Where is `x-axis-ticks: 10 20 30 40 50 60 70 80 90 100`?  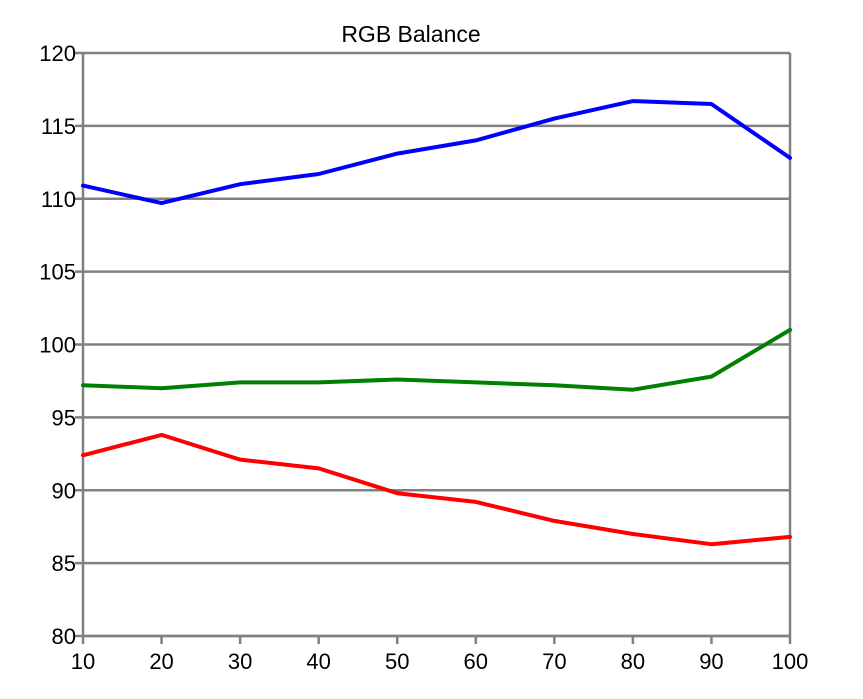
x-axis-ticks: 10 20 30 40 50 60 70 80 90 100 is located at coordinates (440, 655).